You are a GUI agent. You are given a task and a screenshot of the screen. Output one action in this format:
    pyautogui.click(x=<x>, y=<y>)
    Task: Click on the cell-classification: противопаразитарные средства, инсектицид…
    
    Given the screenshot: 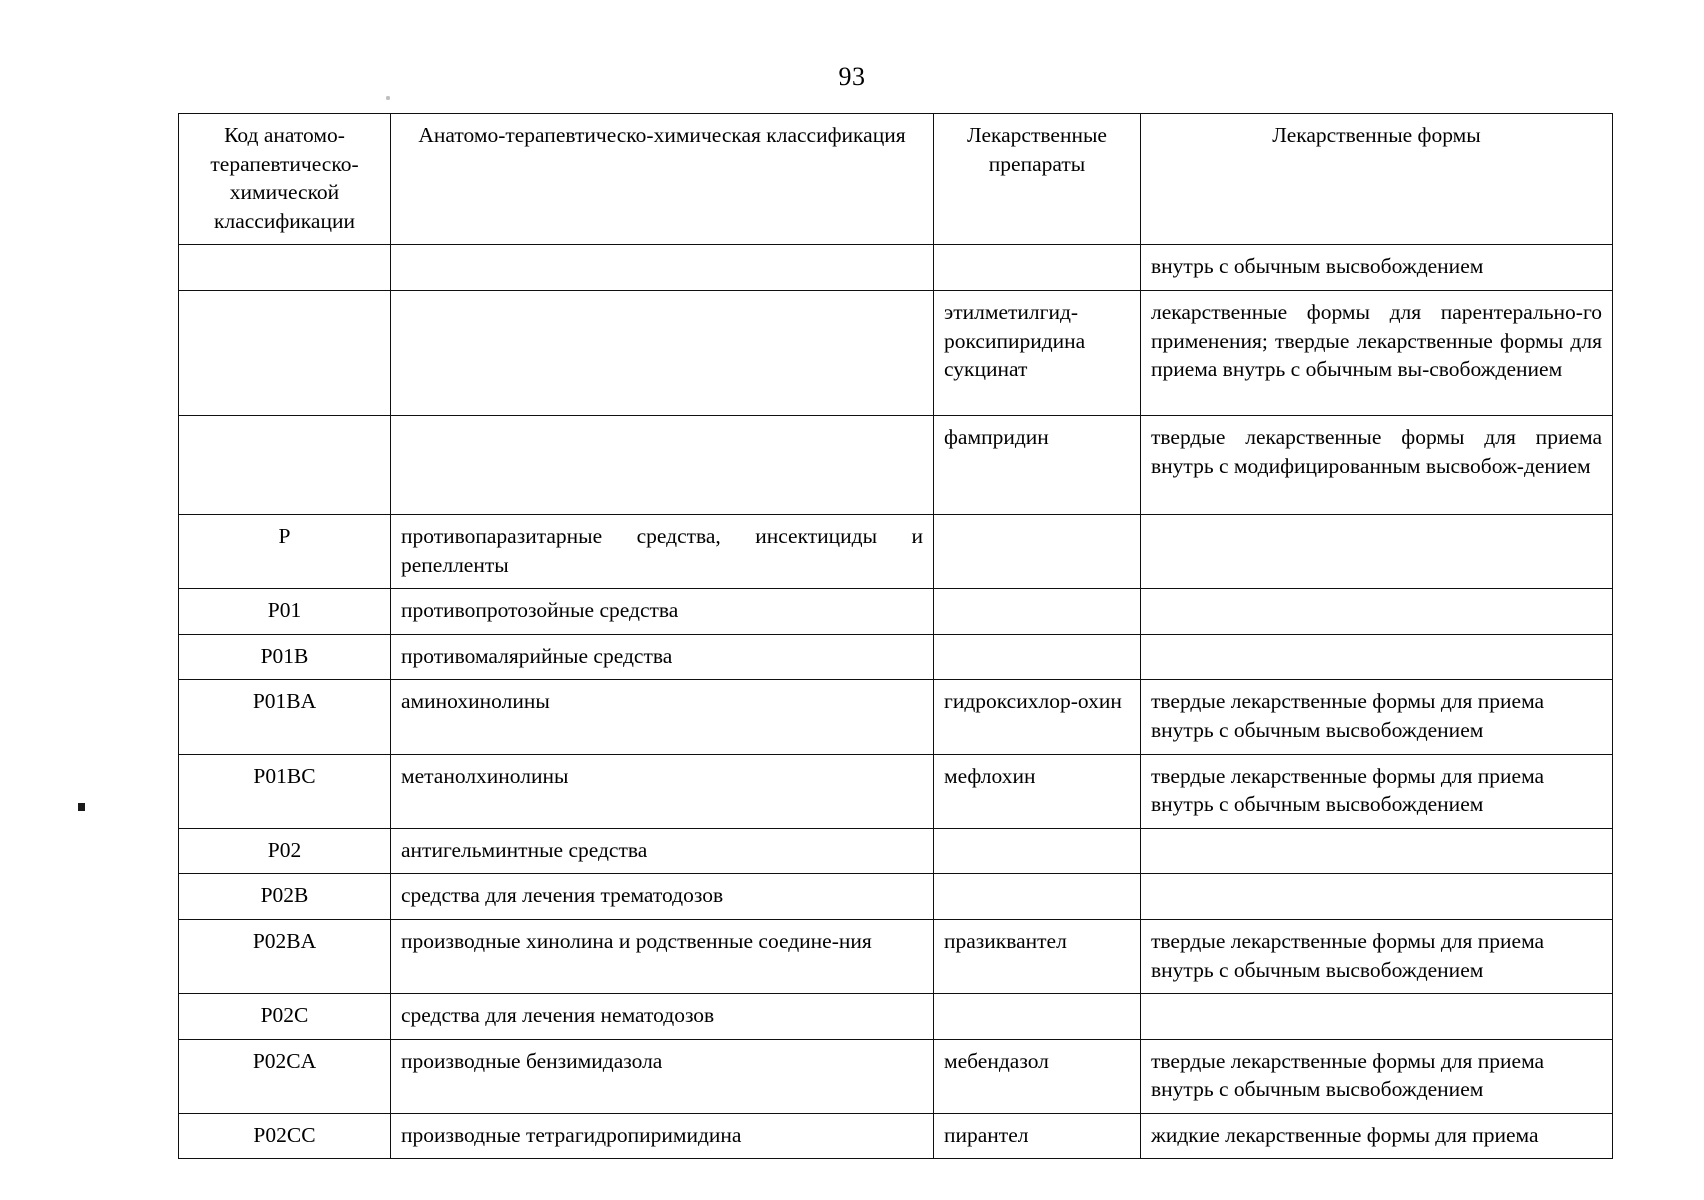 What is the action you would take?
    pyautogui.click(x=662, y=551)
    